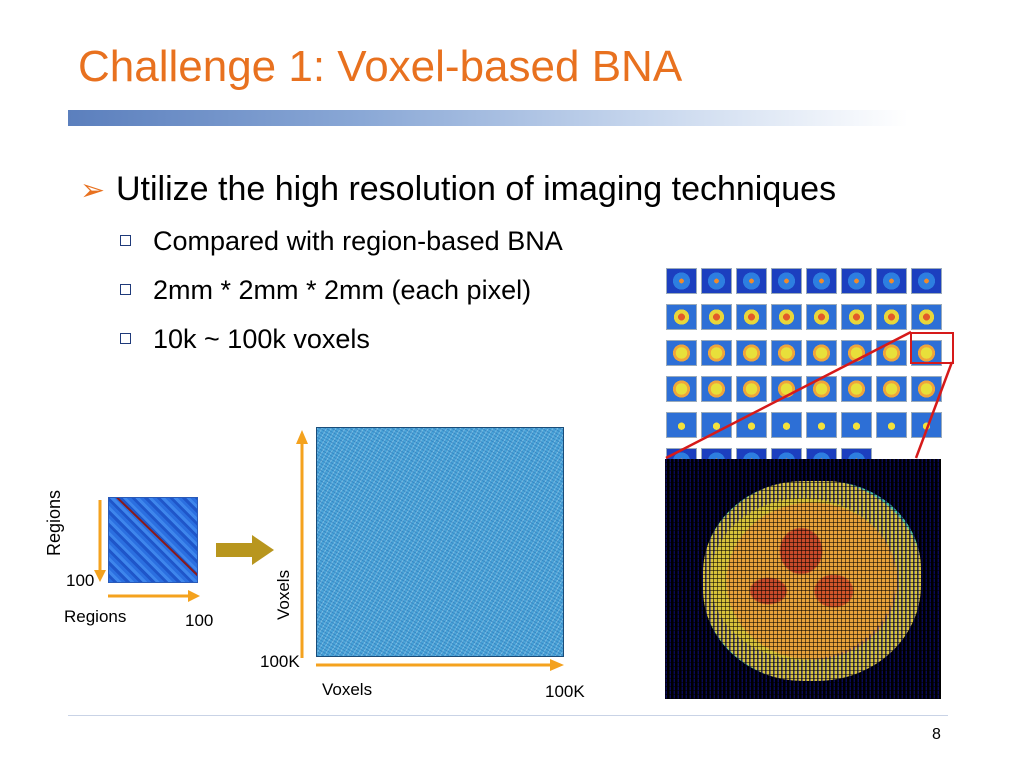  What do you see at coordinates (245, 550) in the screenshot?
I see `transform-arrow-icon` at bounding box center [245, 550].